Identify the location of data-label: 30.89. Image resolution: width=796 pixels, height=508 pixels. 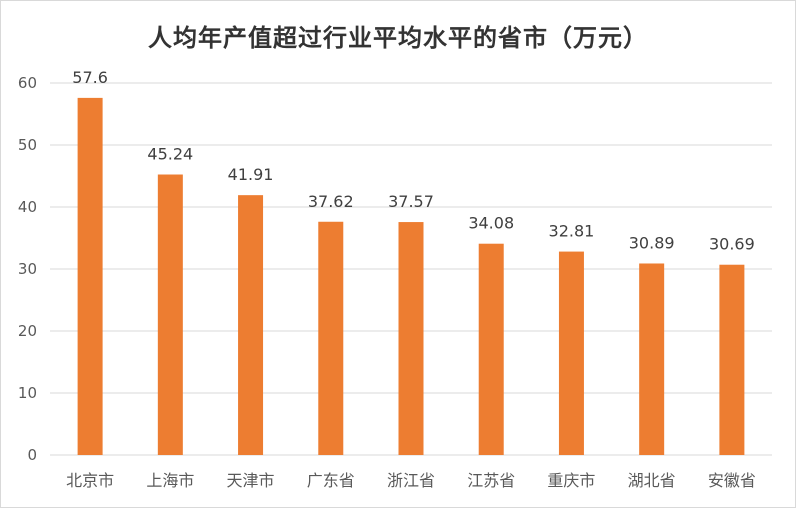
(652, 242).